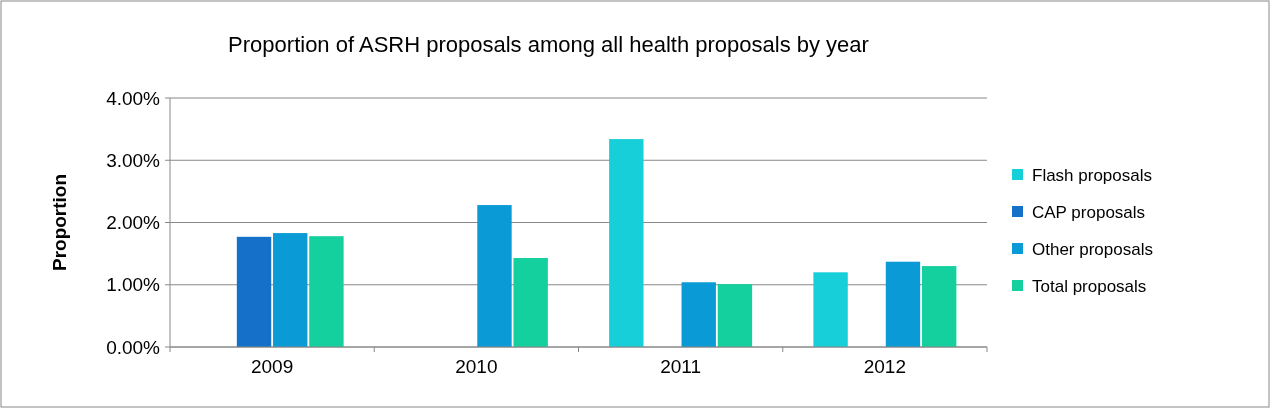 The image size is (1270, 408). I want to click on legend-label: Other proposals, so click(1092, 249).